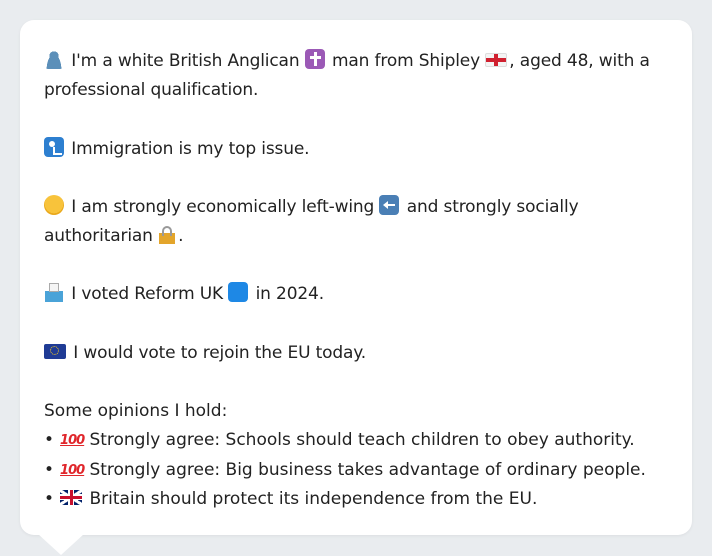 The height and width of the screenshot is (556, 712). Describe the element at coordinates (71, 497) in the screenshot. I see `uk-flag-icon` at that location.